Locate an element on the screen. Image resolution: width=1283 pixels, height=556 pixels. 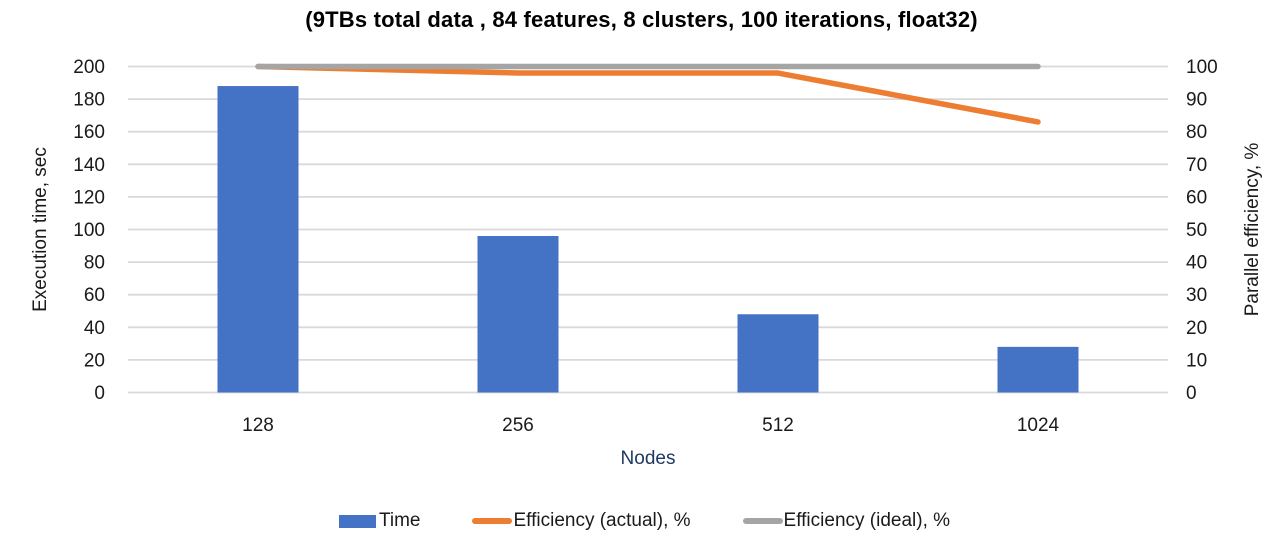
y-axis-right-tick-label: 90 is located at coordinates (1196, 100).